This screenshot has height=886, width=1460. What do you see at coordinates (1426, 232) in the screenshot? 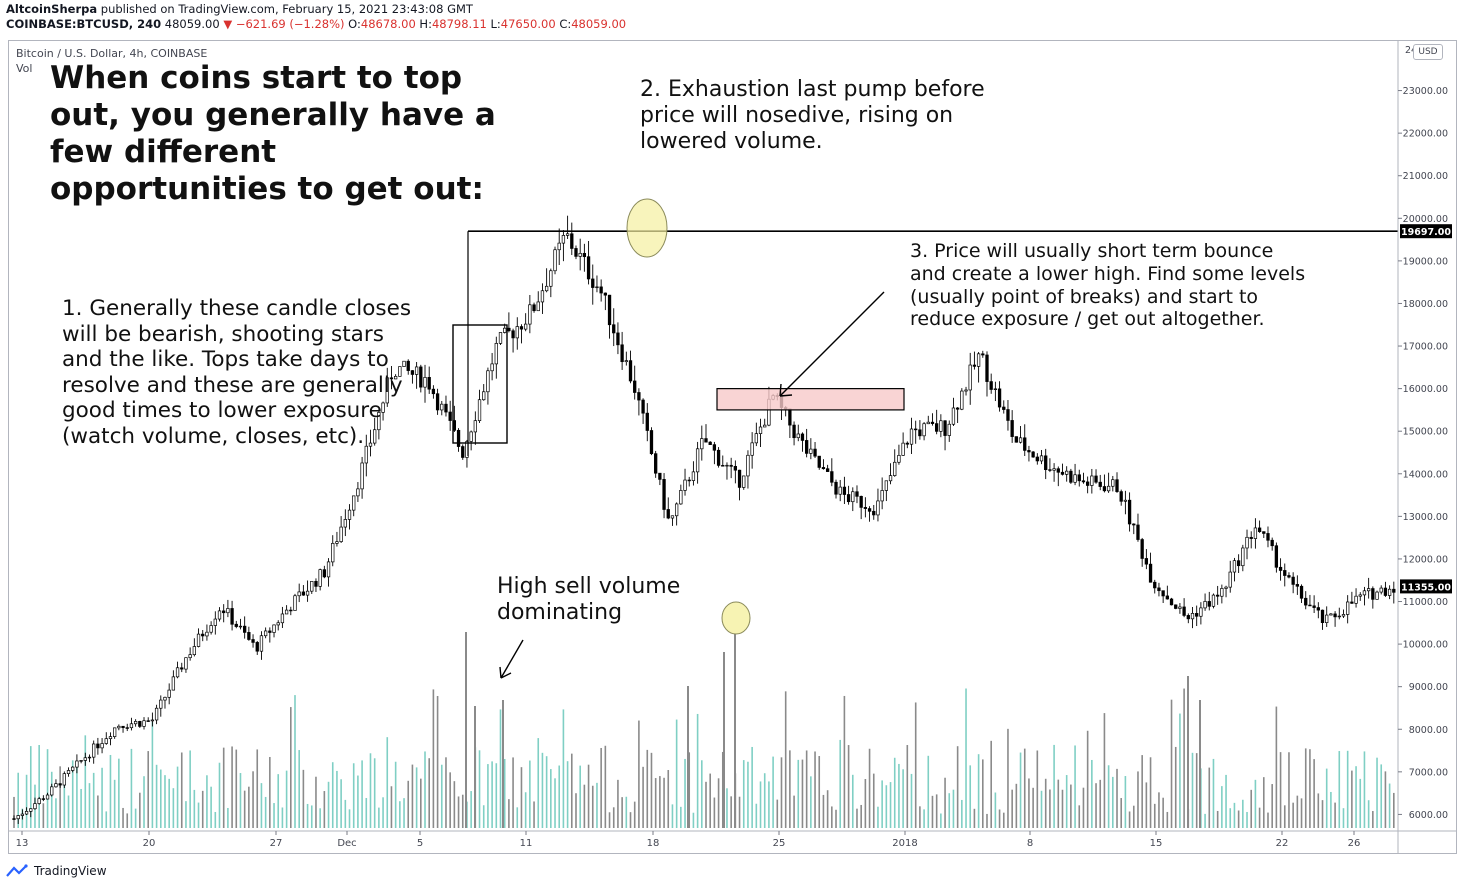
I see `price-label-top-text: 19697.00` at bounding box center [1426, 232].